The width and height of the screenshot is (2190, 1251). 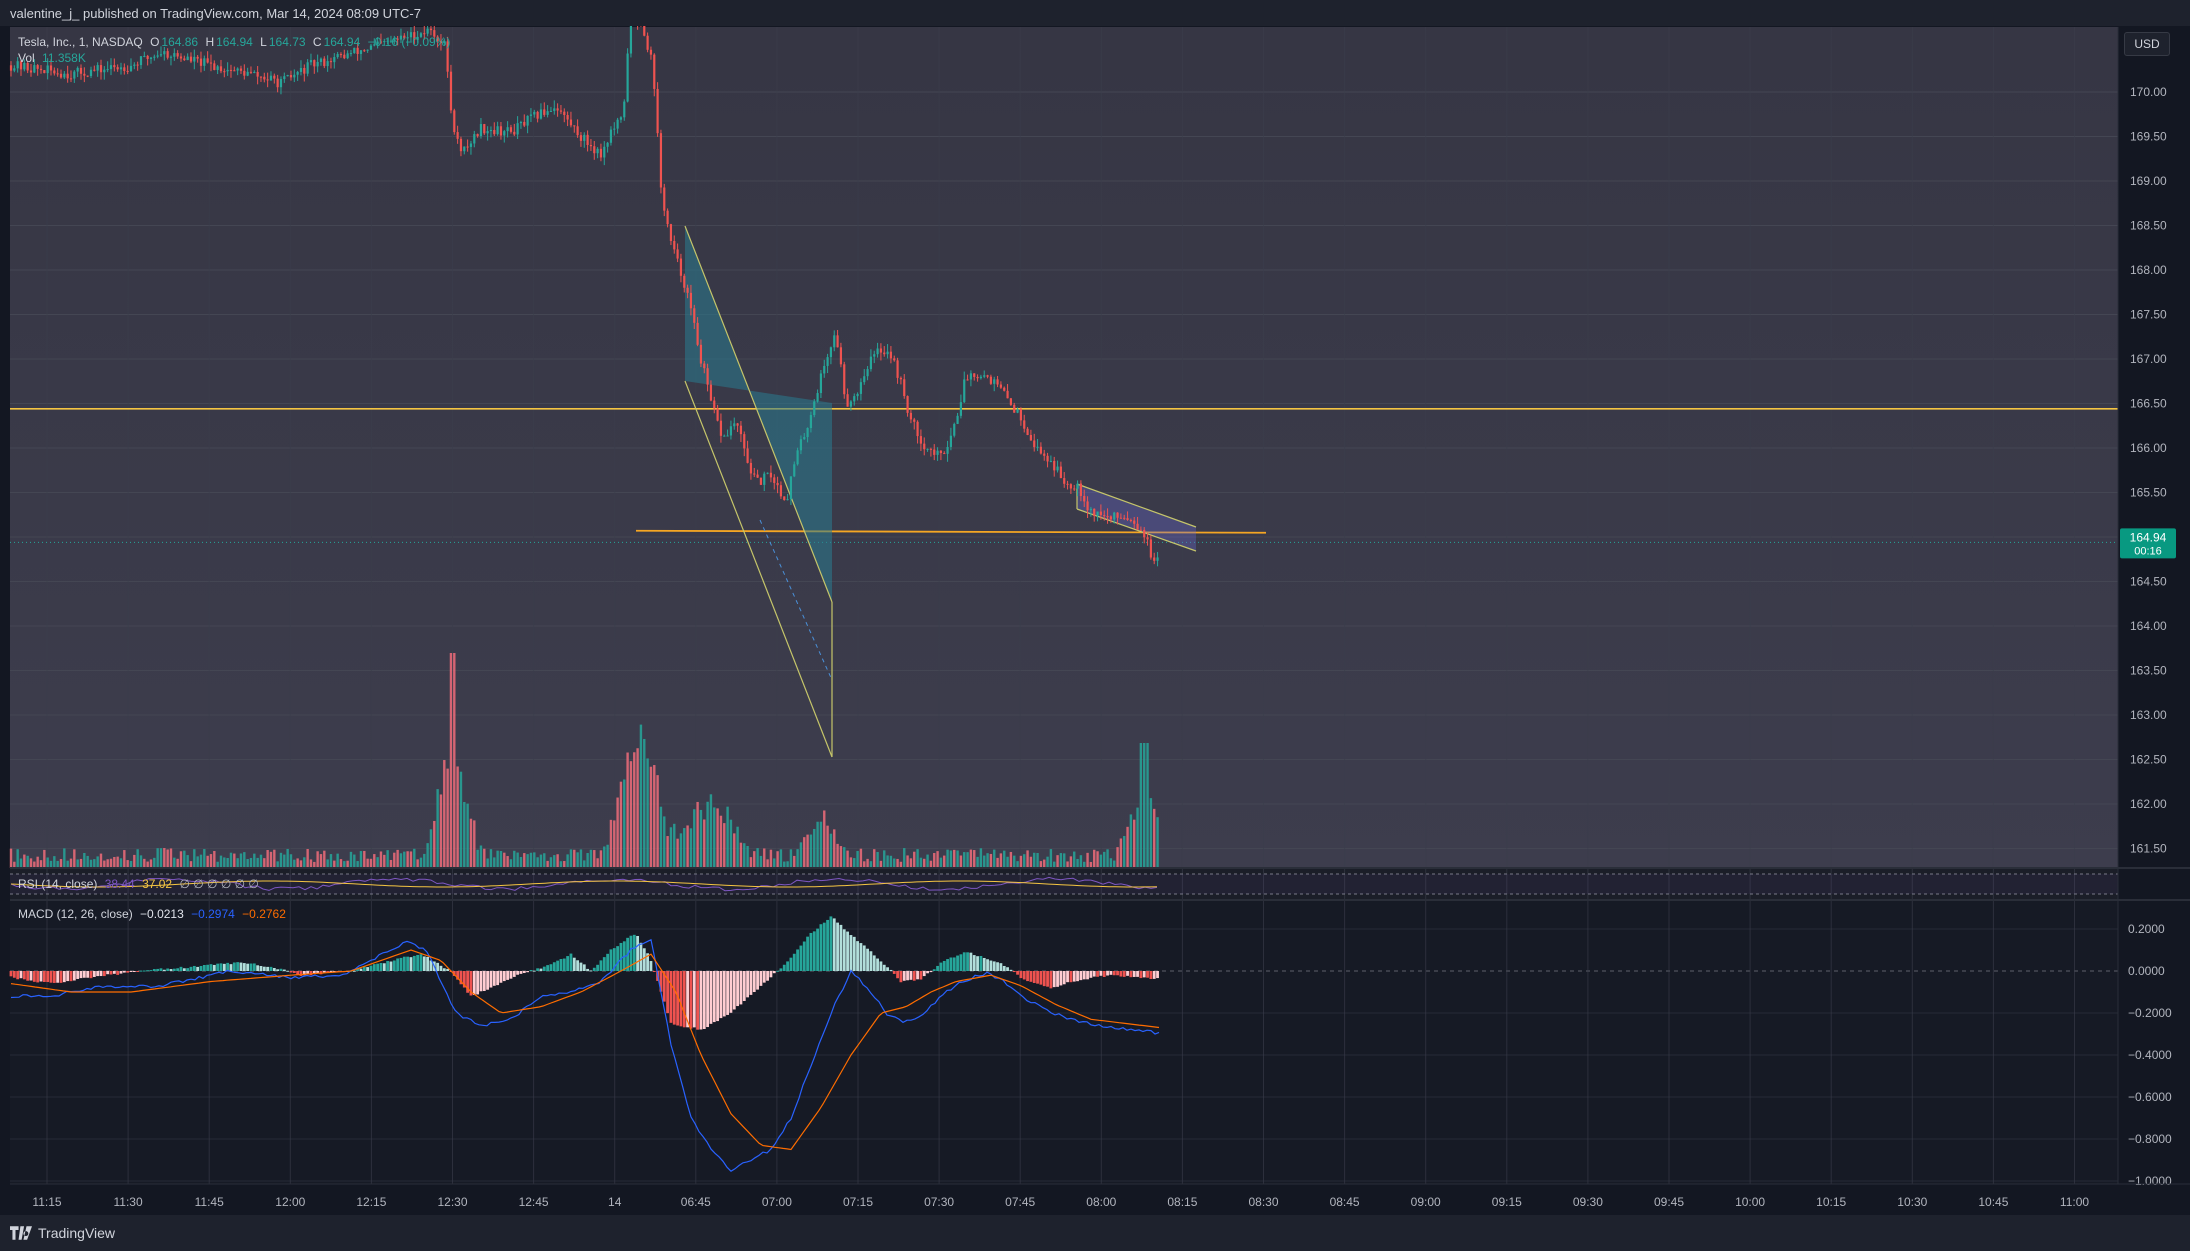 What do you see at coordinates (2148, 551) in the screenshot?
I see `price-badge-countdown: 00:16` at bounding box center [2148, 551].